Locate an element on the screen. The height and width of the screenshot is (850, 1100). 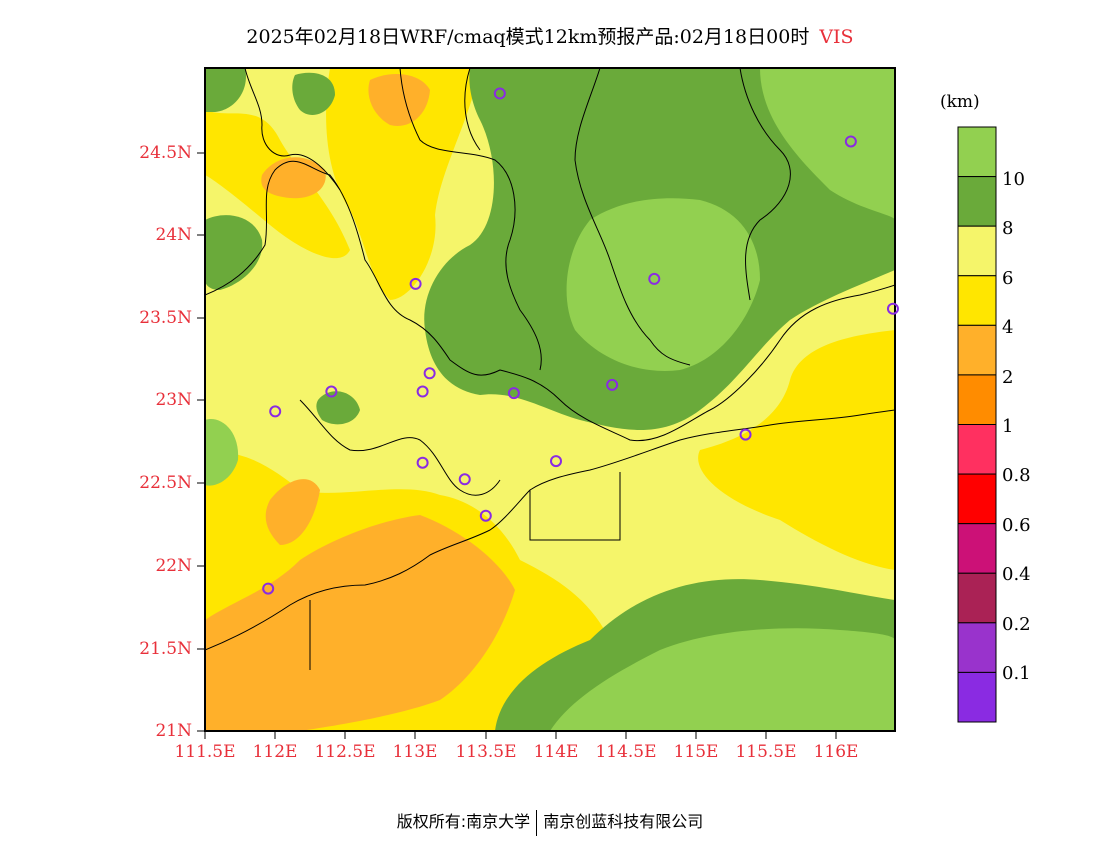
colorbar is located at coordinates (977, 424).